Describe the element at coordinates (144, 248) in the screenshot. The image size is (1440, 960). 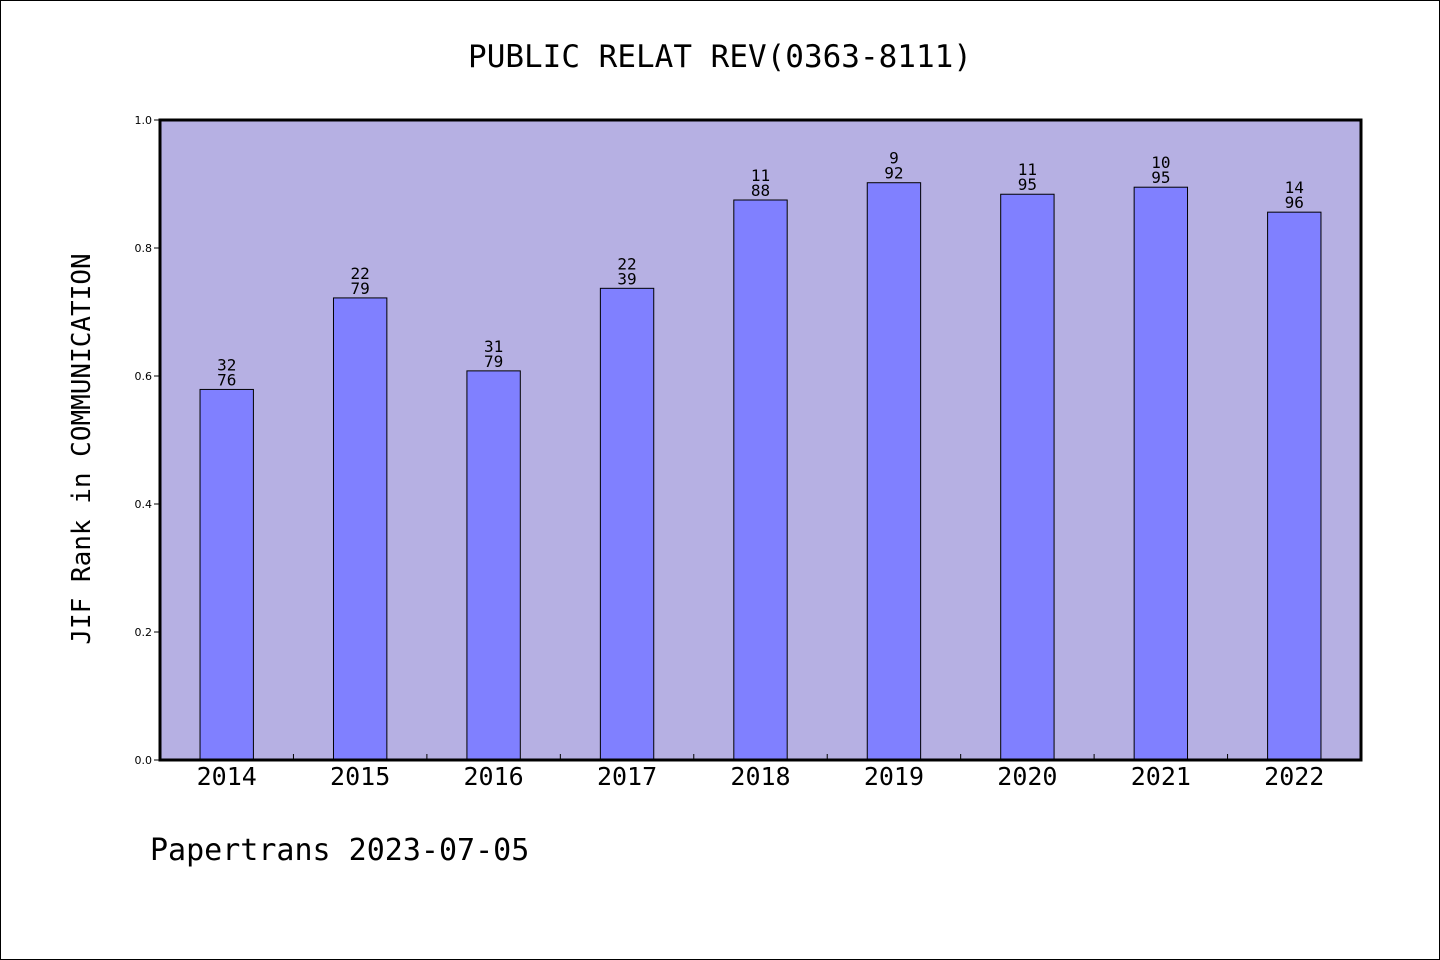
I see `y-tick-label: 0.8` at that location.